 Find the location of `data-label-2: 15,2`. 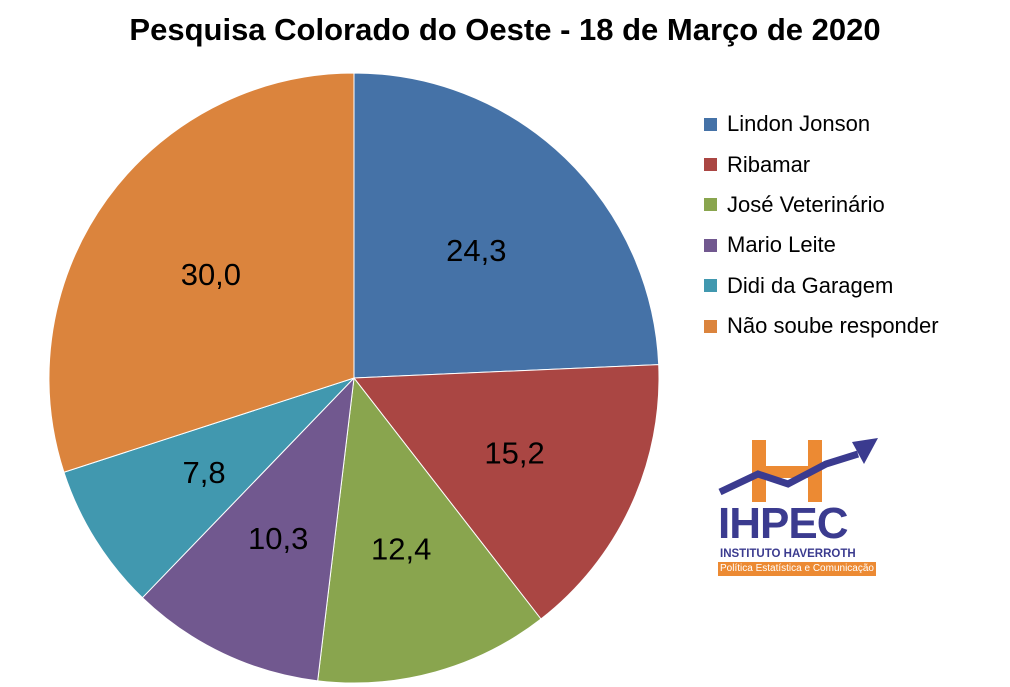

data-label-2: 15,2 is located at coordinates (514, 452).